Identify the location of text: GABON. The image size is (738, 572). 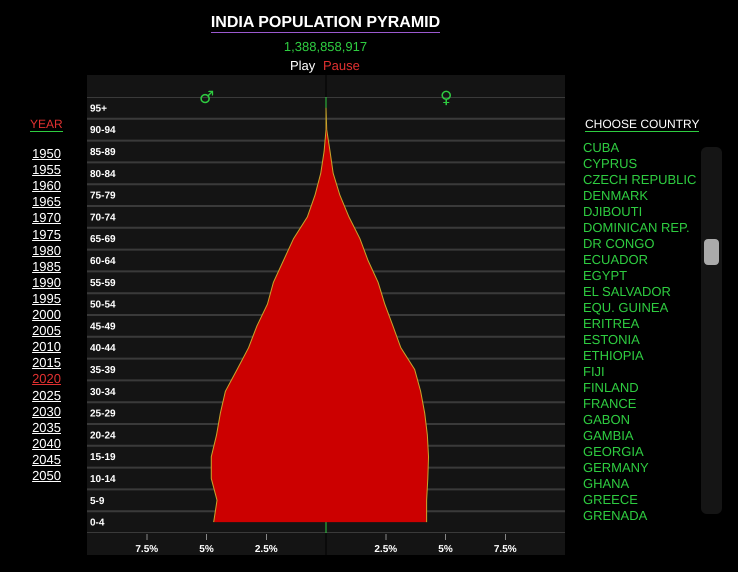
(606, 419).